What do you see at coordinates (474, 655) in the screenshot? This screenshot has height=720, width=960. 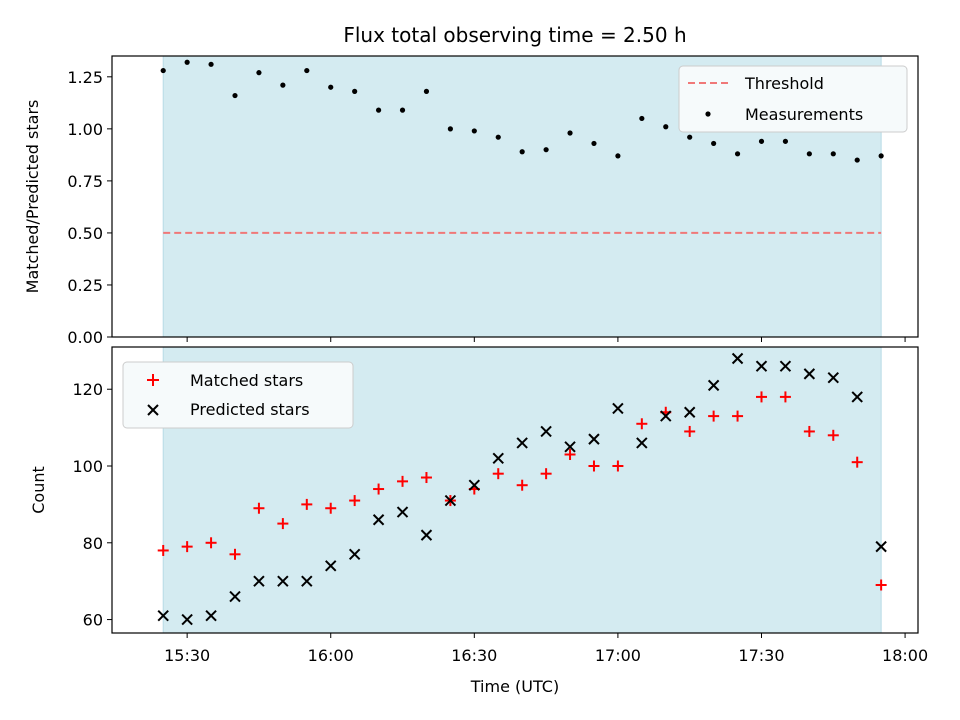 I see `x-tick-label: 16:30` at bounding box center [474, 655].